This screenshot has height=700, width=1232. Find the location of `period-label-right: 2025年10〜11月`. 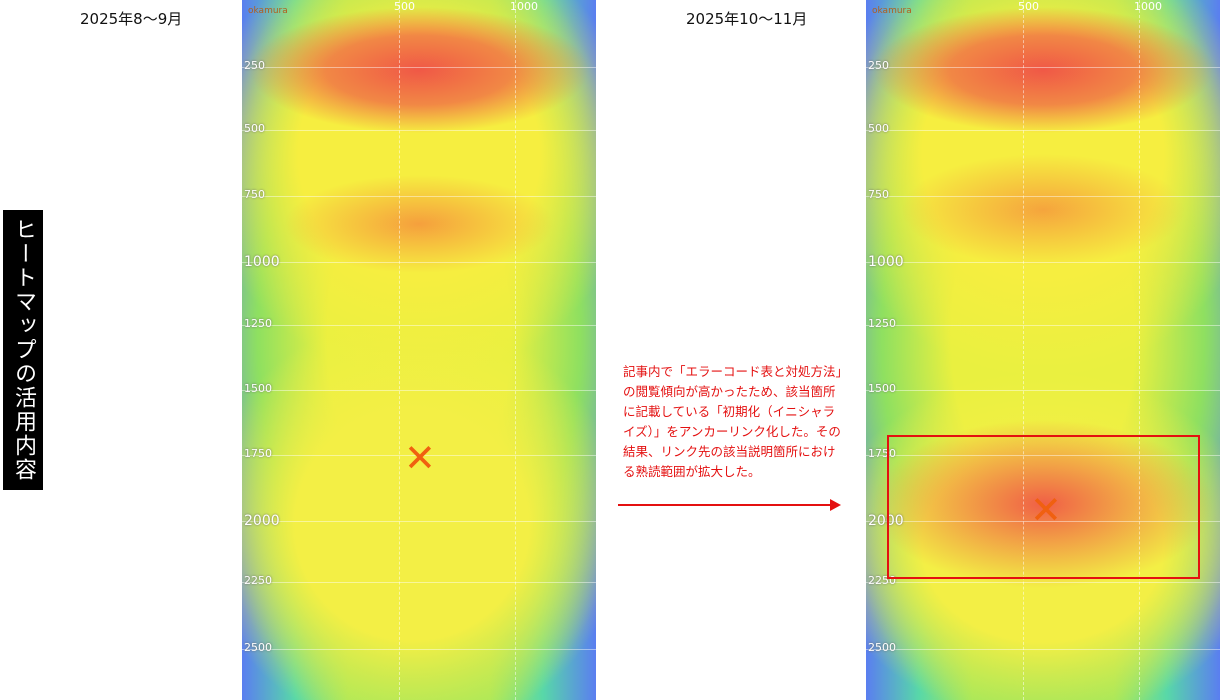

period-label-right: 2025年10〜11月 is located at coordinates (747, 19).